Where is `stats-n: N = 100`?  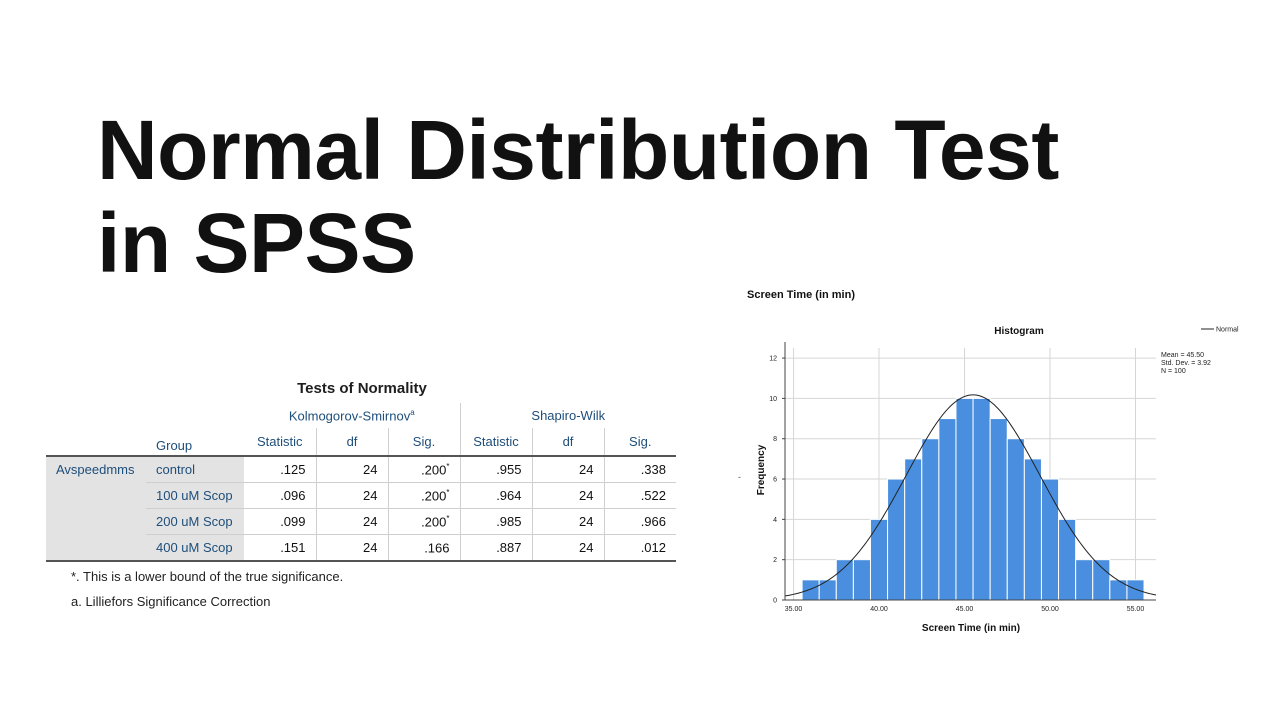 stats-n: N = 100 is located at coordinates (1173, 371).